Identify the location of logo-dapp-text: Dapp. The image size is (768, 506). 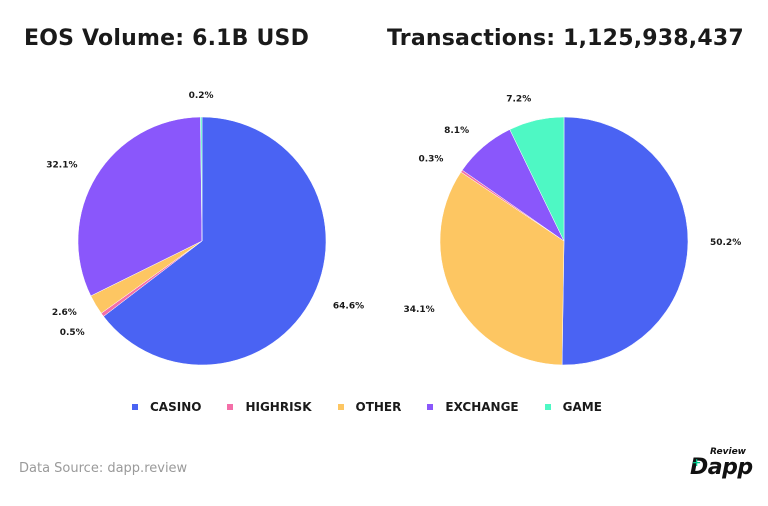
(721, 467).